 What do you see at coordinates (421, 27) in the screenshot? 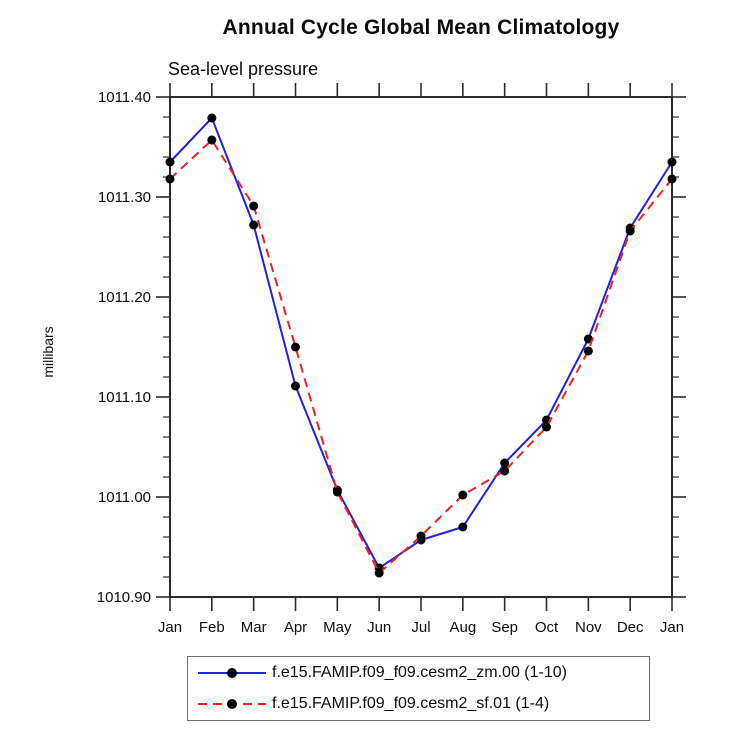
I see `chart-title: Annual Cycle Global Mean Climatology` at bounding box center [421, 27].